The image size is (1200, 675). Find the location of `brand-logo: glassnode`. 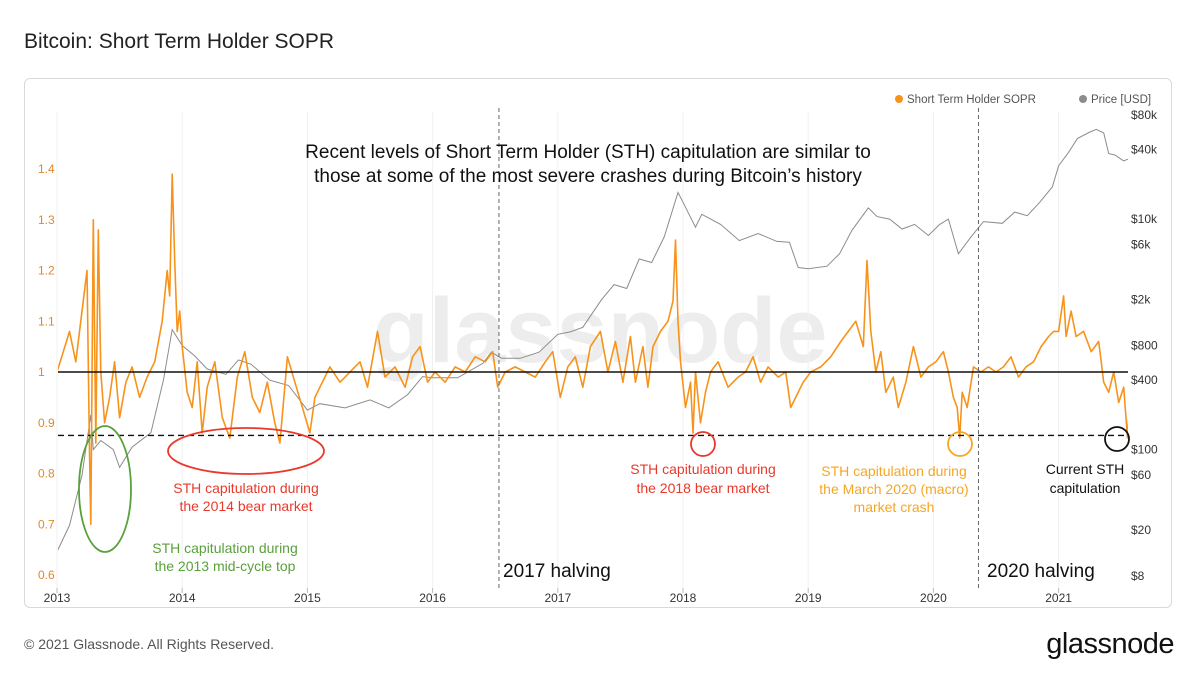

brand-logo: glassnode is located at coordinates (1110, 644).